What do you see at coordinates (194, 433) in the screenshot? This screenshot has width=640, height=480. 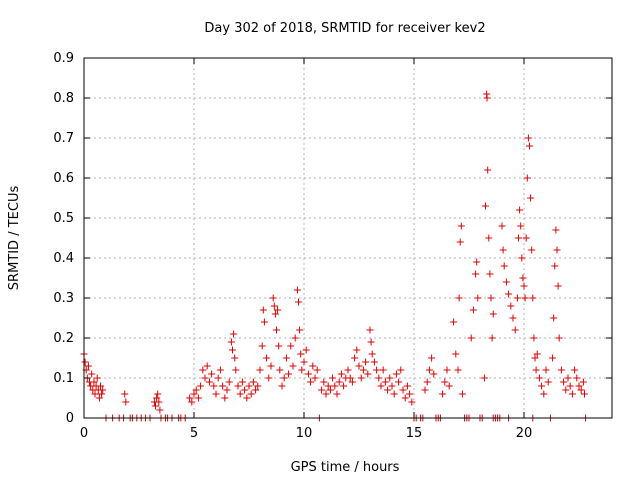 I see `x-tick-label: 5` at bounding box center [194, 433].